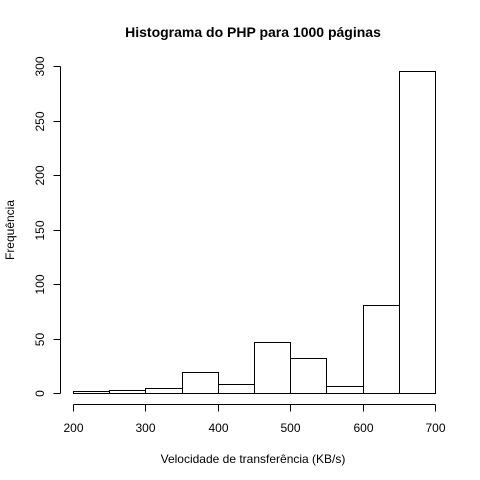 This screenshot has width=480, height=480. I want to click on y-axis: 0 50 100 150 200 250 300, so click(47, 226).